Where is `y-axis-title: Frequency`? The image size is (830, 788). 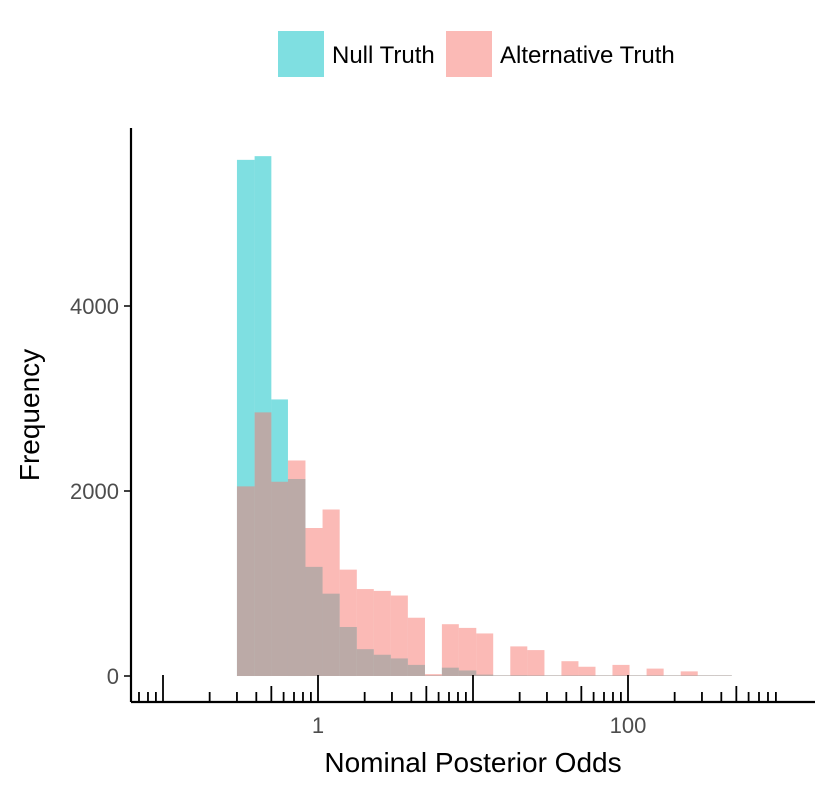
y-axis-title: Frequency is located at coordinates (29, 415).